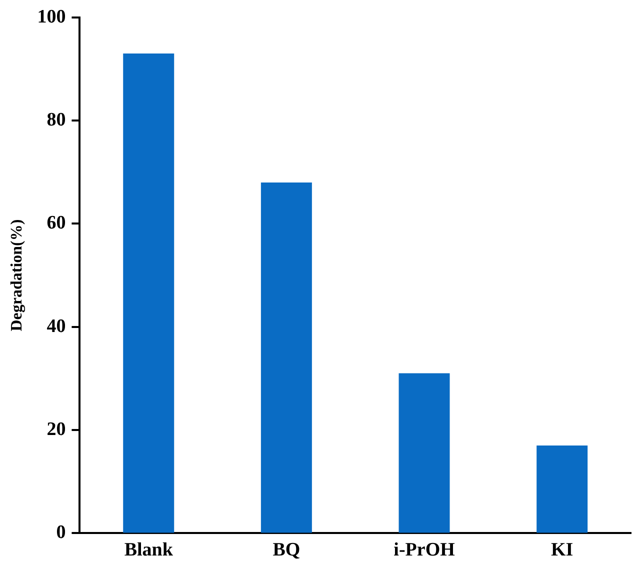 Image resolution: width=635 pixels, height=568 pixels. Describe the element at coordinates (56, 326) in the screenshot. I see `y-tick-label: 40` at that location.